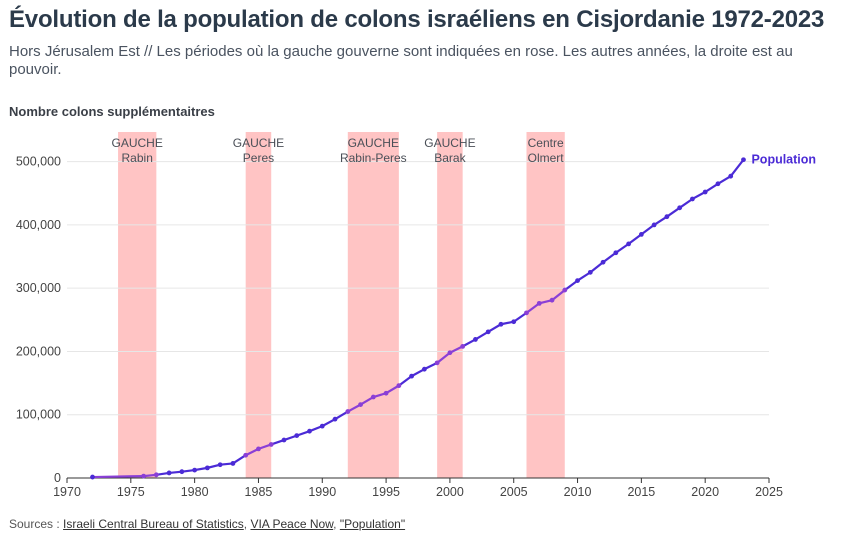  I want to click on x-tick-label: 1995, so click(386, 492).